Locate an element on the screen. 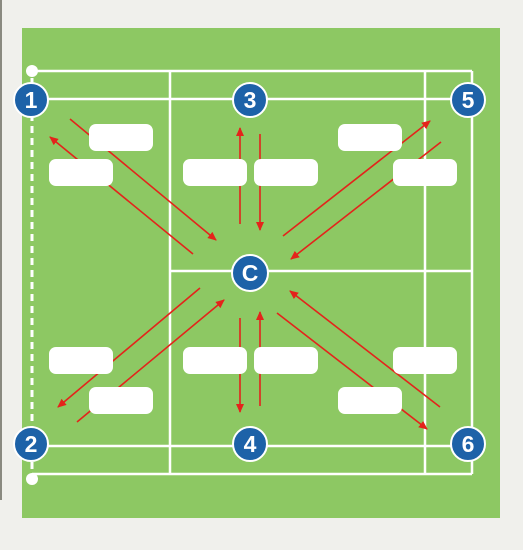 The image size is (523, 550). position-badge-3: 3 is located at coordinates (250, 100).